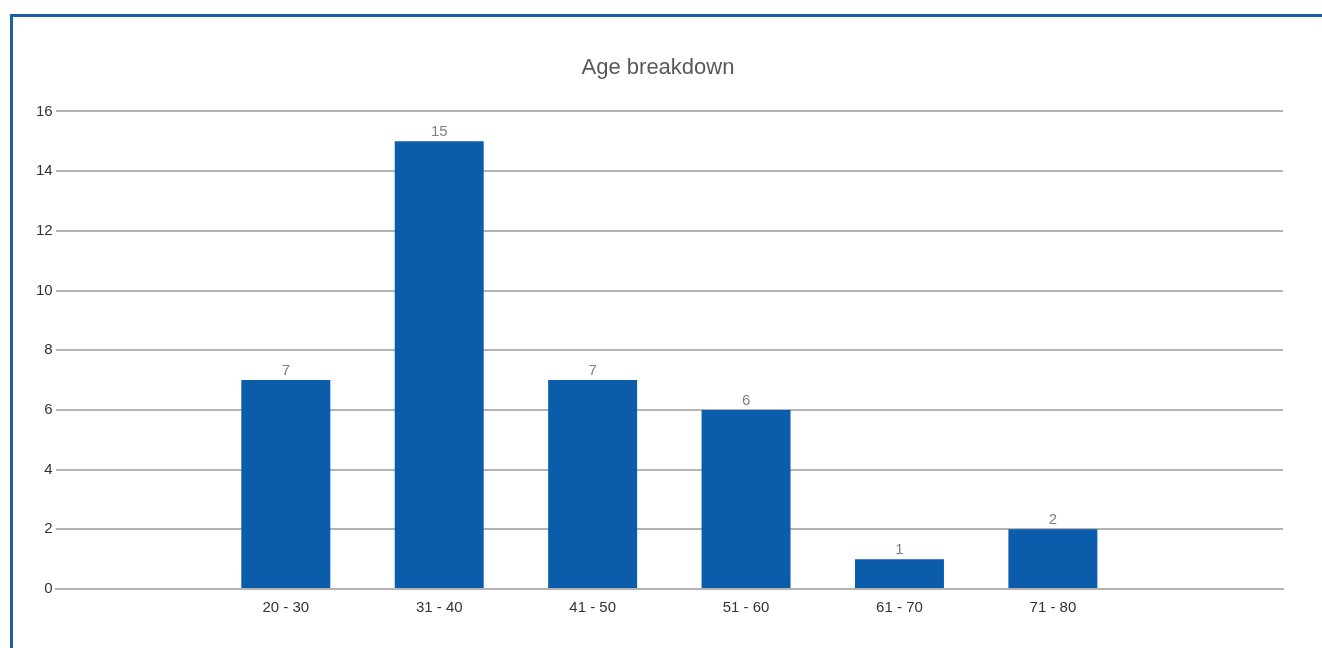  What do you see at coordinates (48, 468) in the screenshot?
I see `y-tick-label: 4` at bounding box center [48, 468].